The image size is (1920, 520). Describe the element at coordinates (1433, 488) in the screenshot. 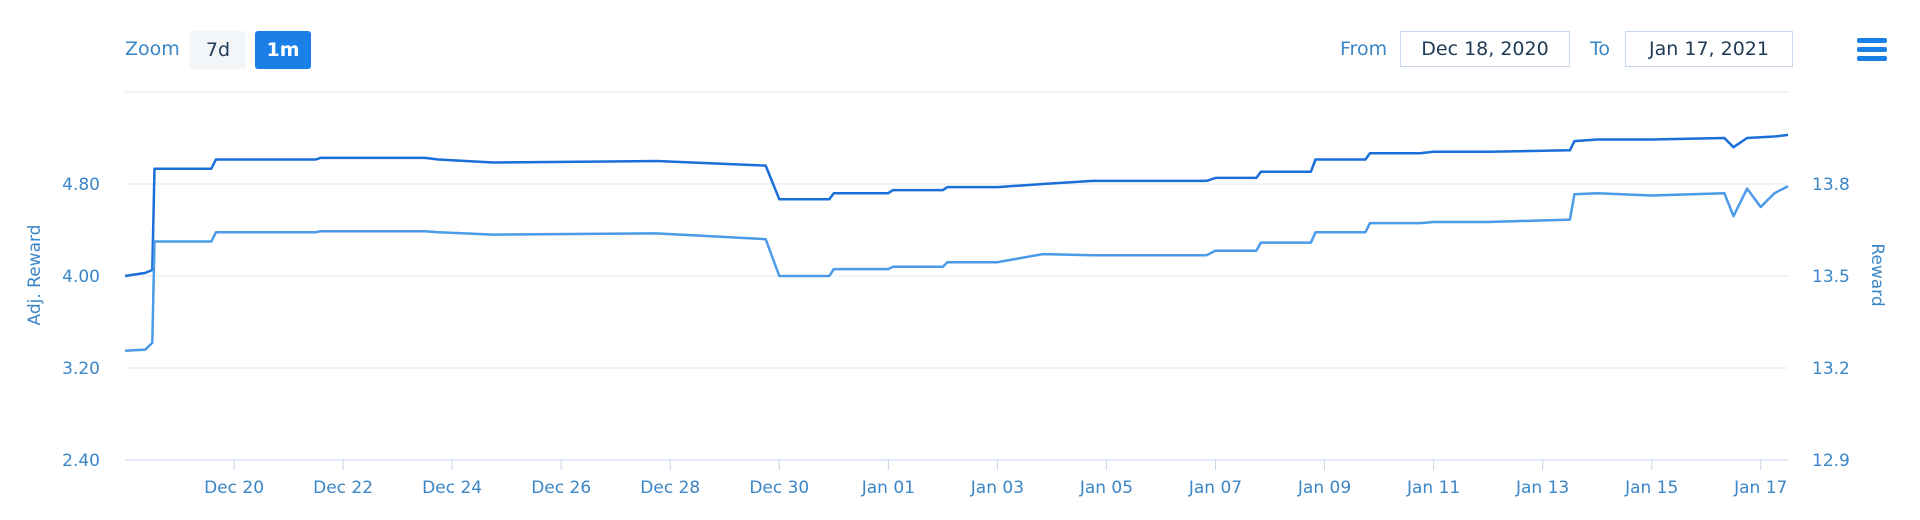

I see `x-tick-Jan 11: Jan 11` at that location.